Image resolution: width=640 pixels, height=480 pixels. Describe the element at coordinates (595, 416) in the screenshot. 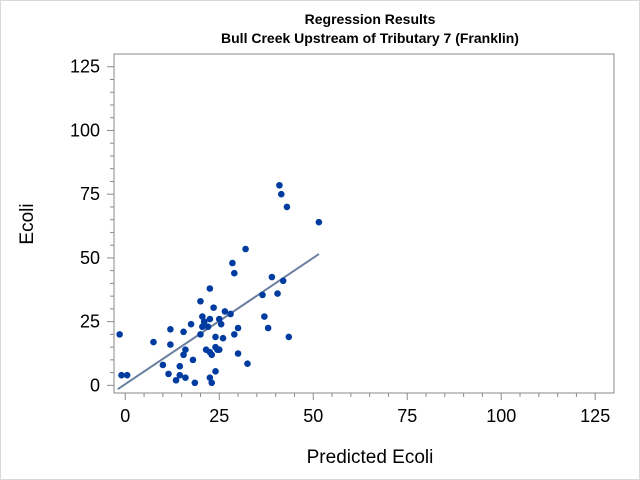

I see `x-tick-label: 125` at that location.